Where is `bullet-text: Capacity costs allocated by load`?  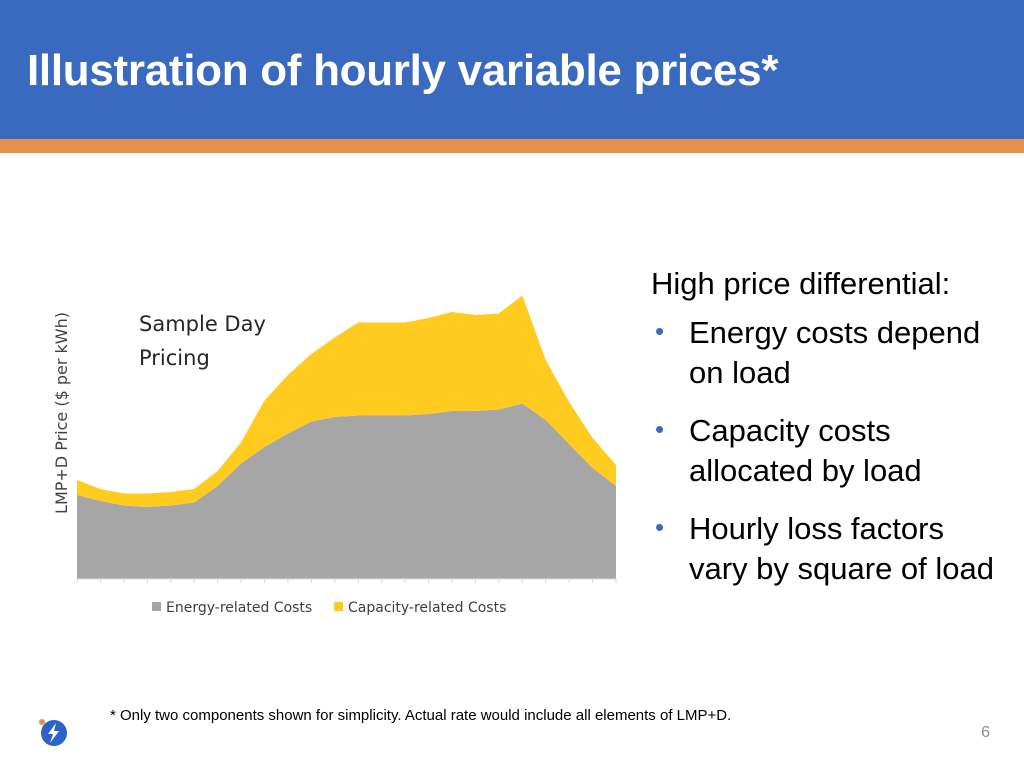 bullet-text: Capacity costs allocated by load is located at coordinates (805, 450).